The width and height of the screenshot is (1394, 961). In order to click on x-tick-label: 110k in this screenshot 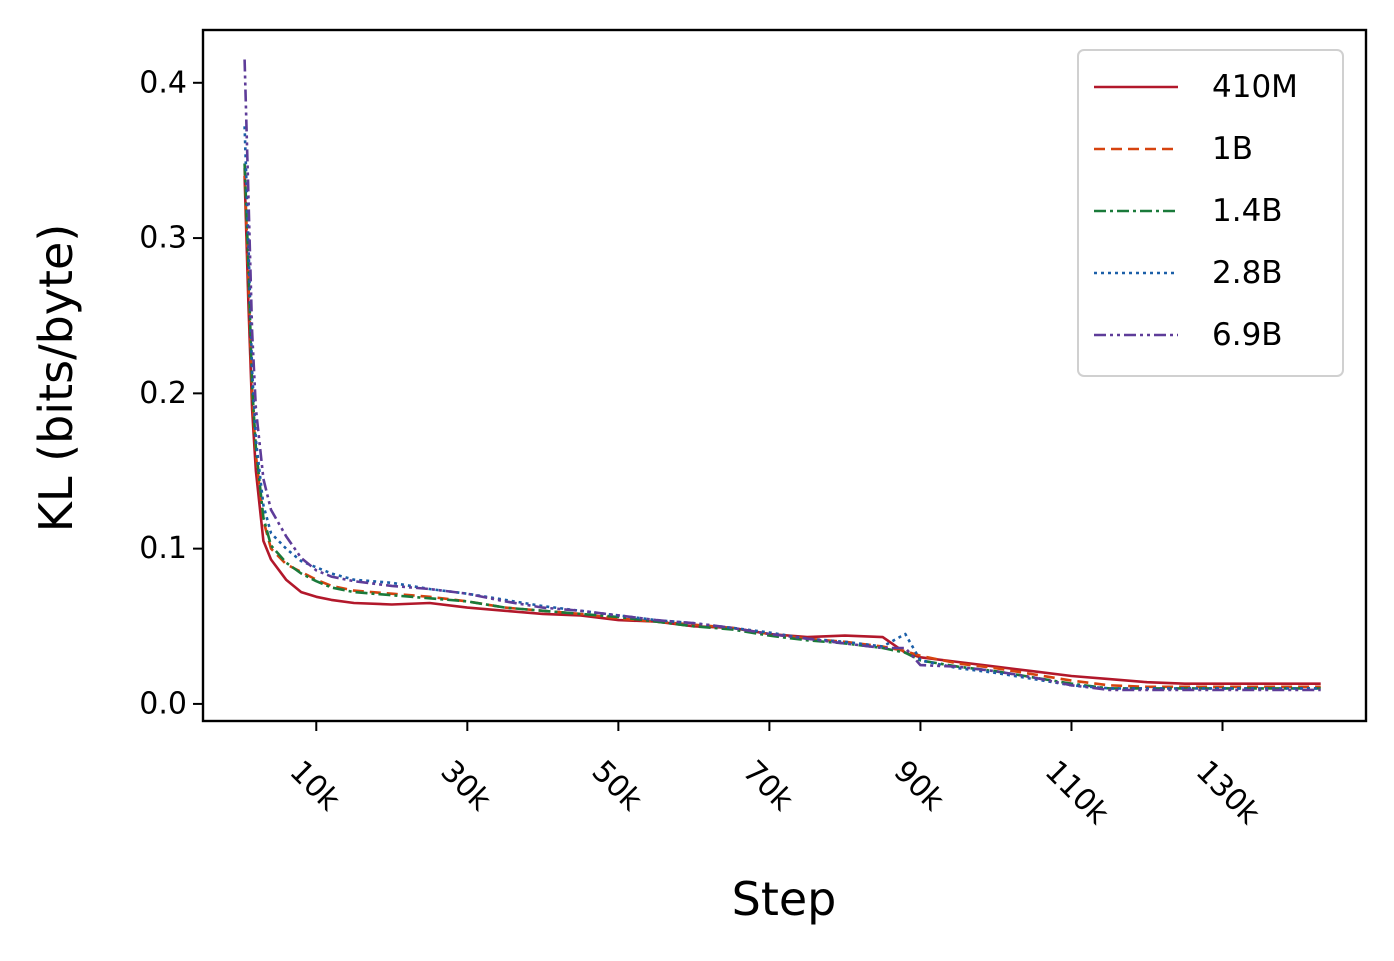, I will do `click(1077, 793)`.